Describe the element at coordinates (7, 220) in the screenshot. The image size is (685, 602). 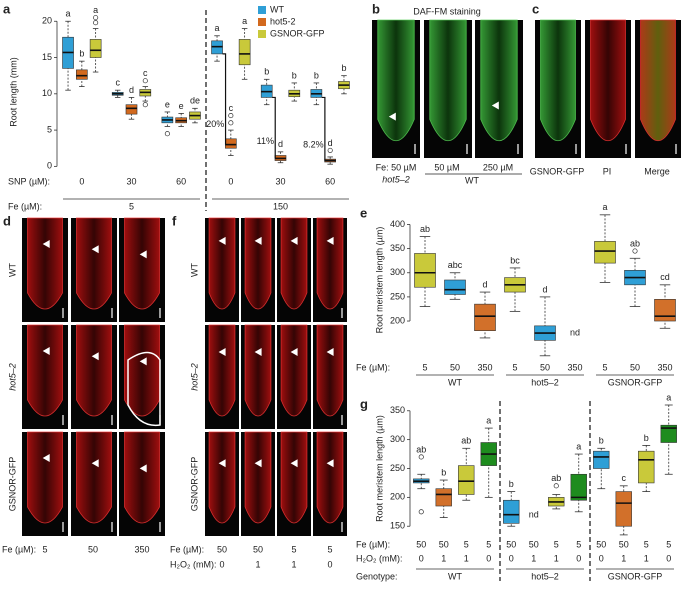
I see `panel-letter: d` at that location.